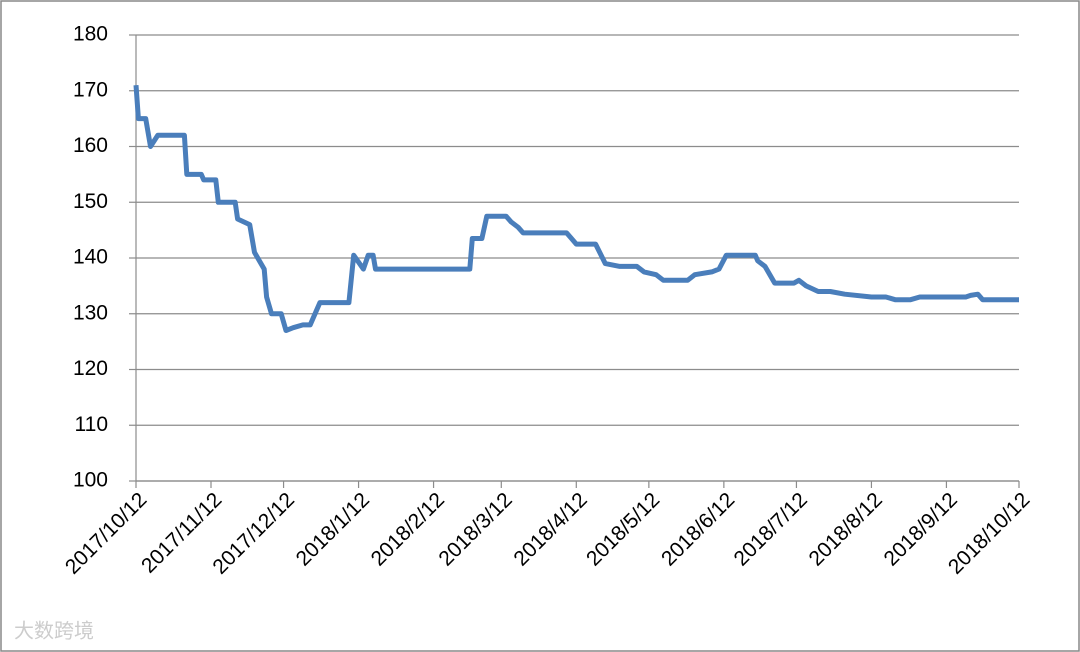 The height and width of the screenshot is (652, 1080). I want to click on y-tick-label: 130, so click(90, 312).